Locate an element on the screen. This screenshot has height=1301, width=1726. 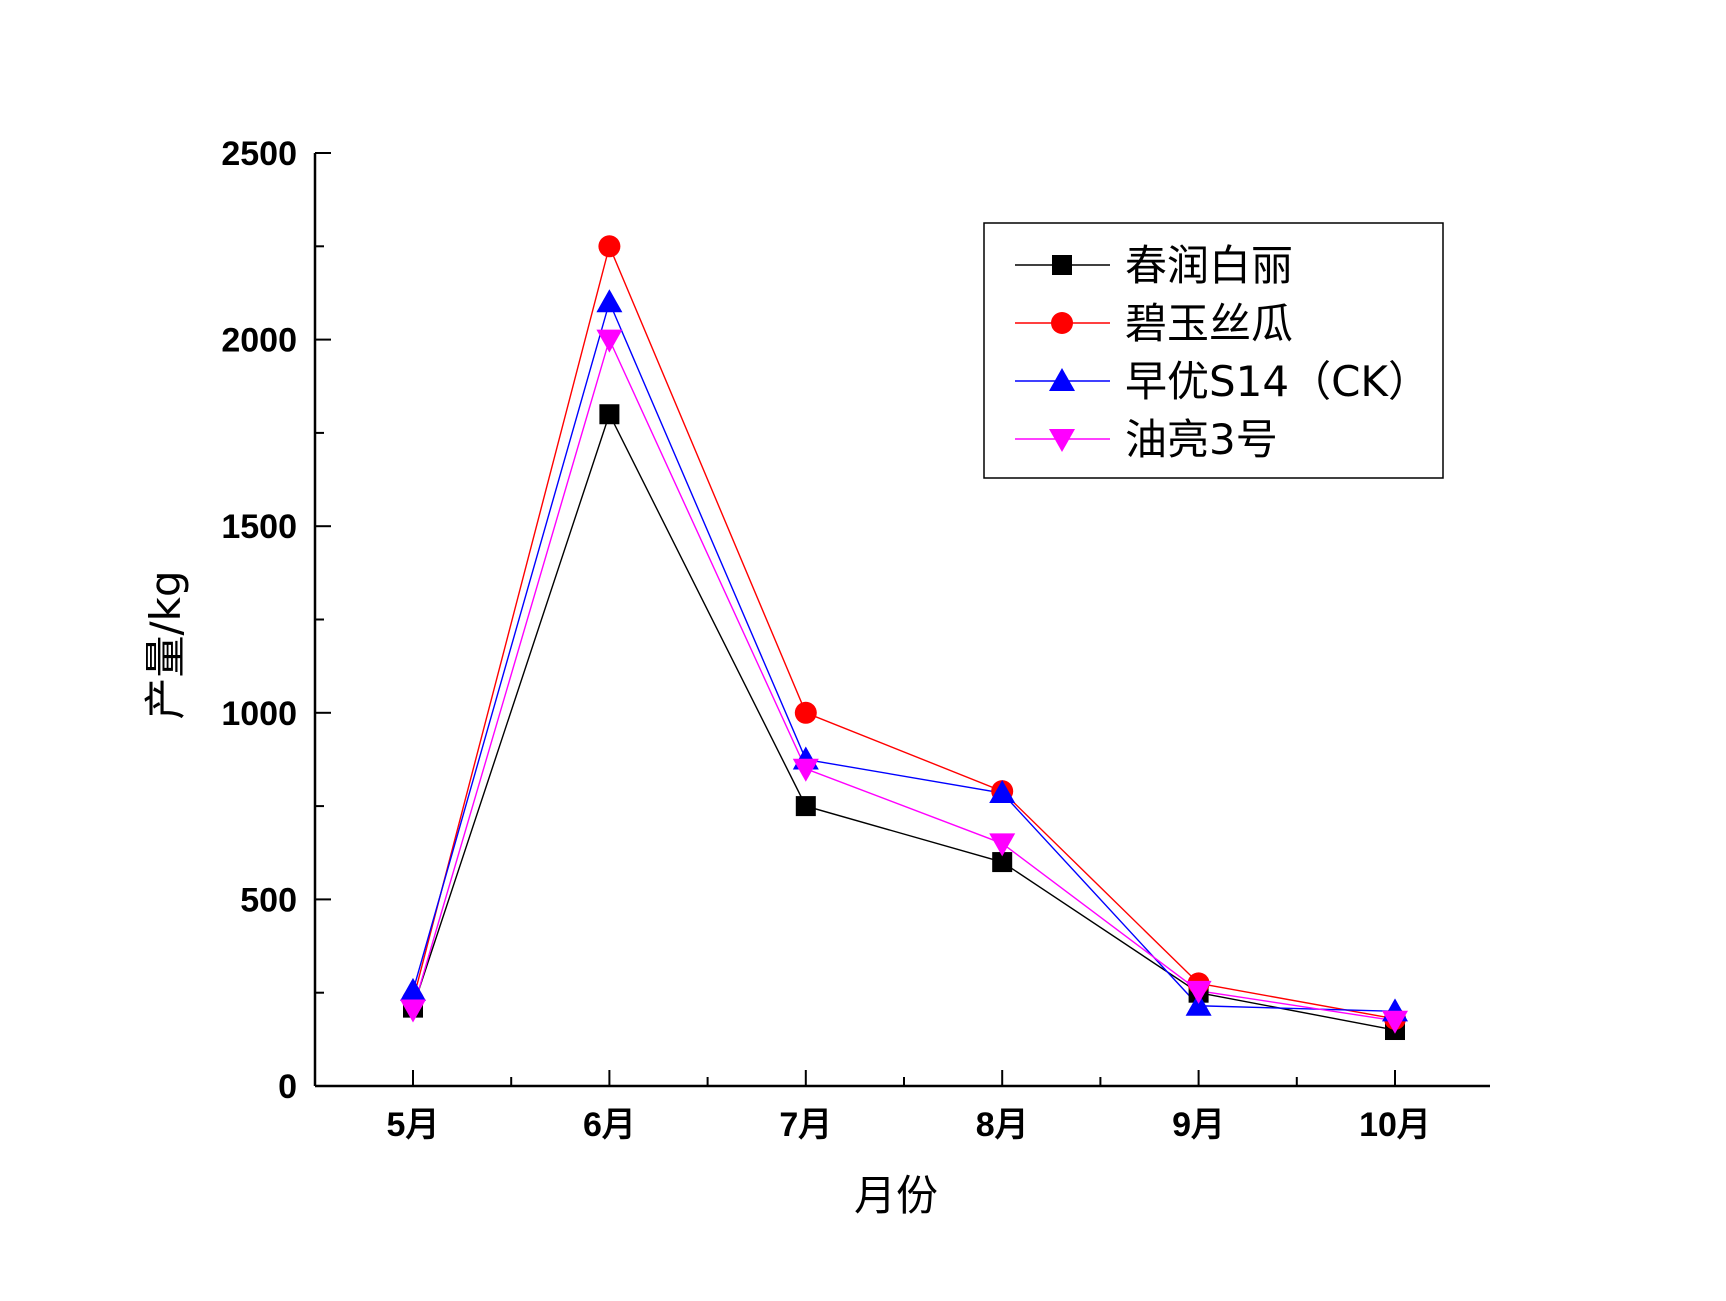
x-tick-label: 8月 is located at coordinates (1002, 1125).